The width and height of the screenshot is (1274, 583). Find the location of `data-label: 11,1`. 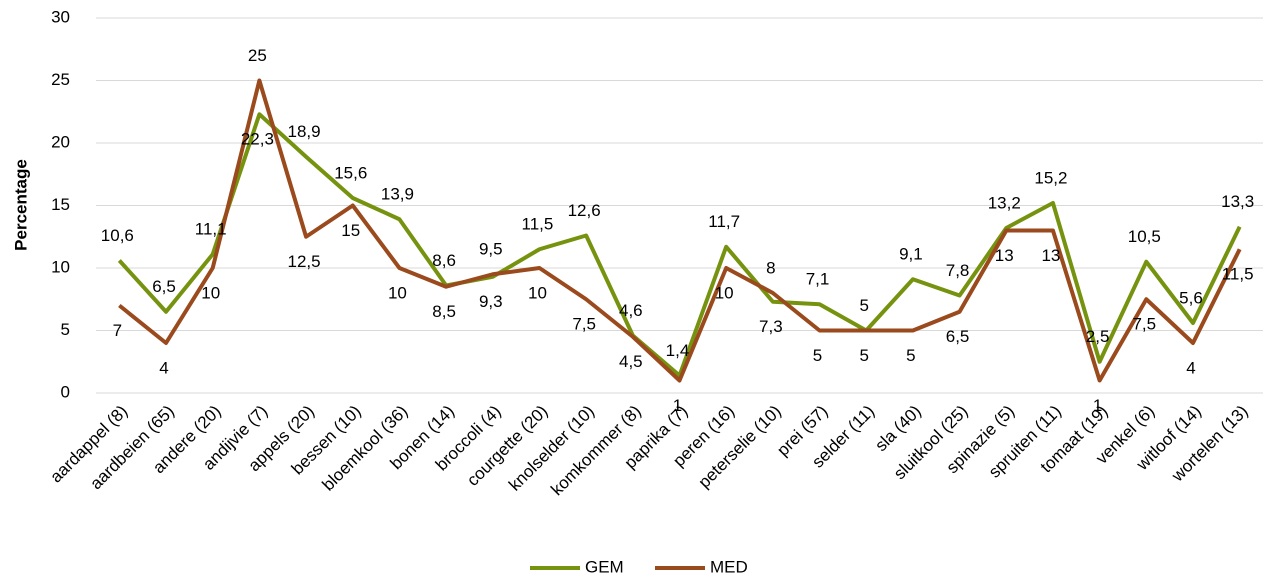

data-label: 11,1 is located at coordinates (211, 229).